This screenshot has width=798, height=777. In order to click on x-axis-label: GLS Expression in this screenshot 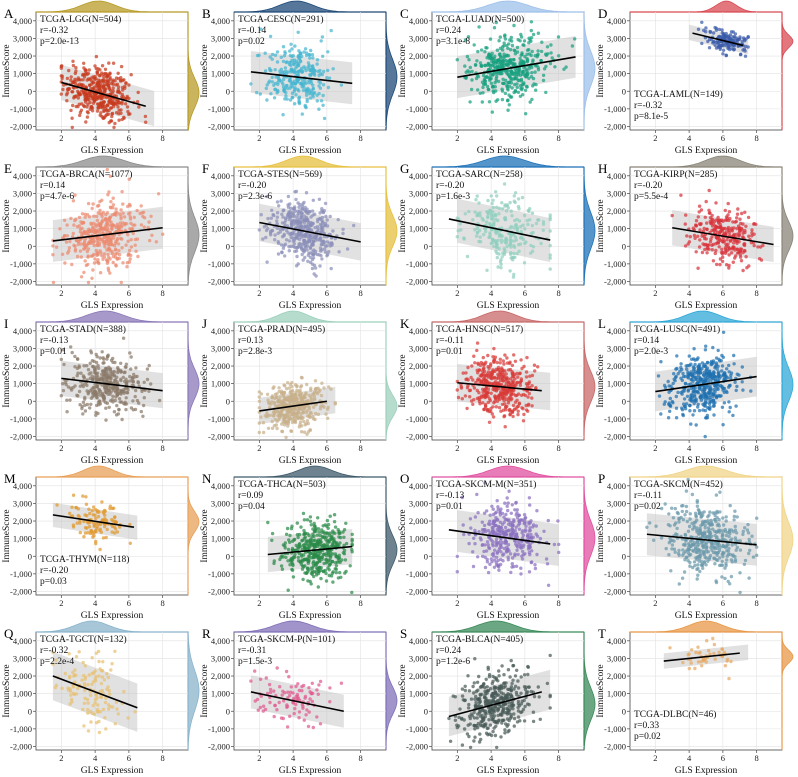, I will do `click(112, 151)`.